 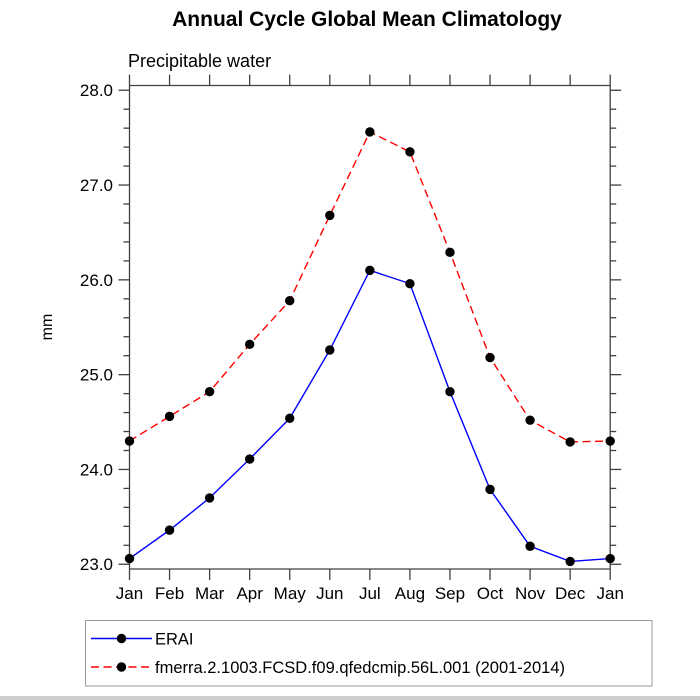 What do you see at coordinates (96, 185) in the screenshot?
I see `y-tick-label: 27.0` at bounding box center [96, 185].